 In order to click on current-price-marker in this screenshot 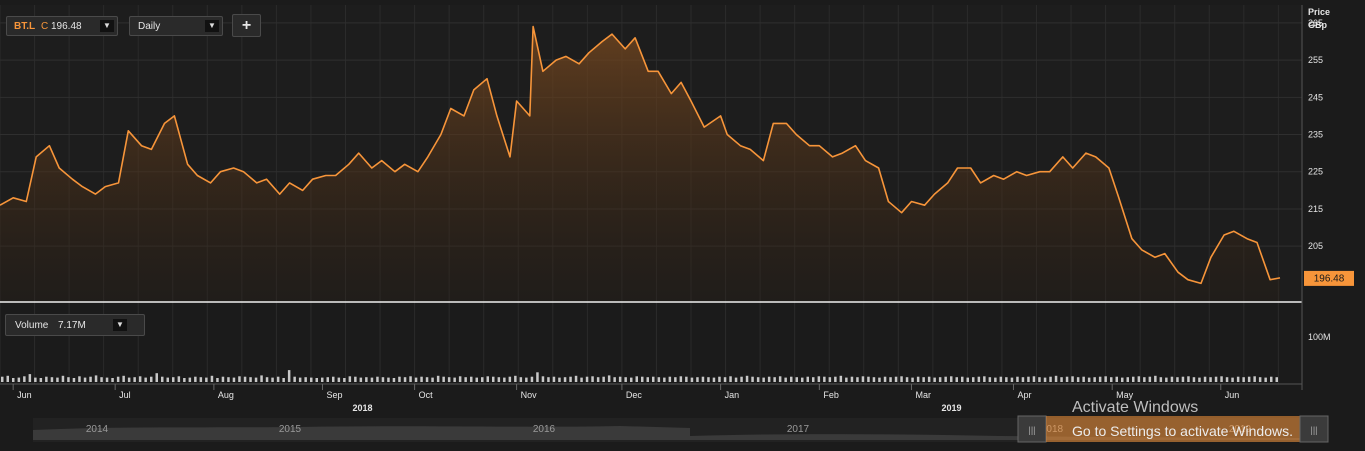, I will do `click(1329, 278)`.